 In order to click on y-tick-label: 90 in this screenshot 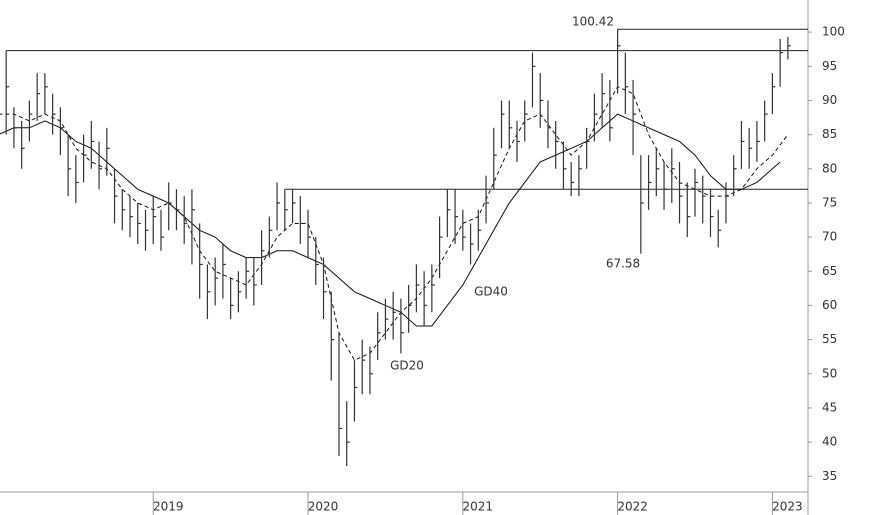, I will do `click(829, 100)`.